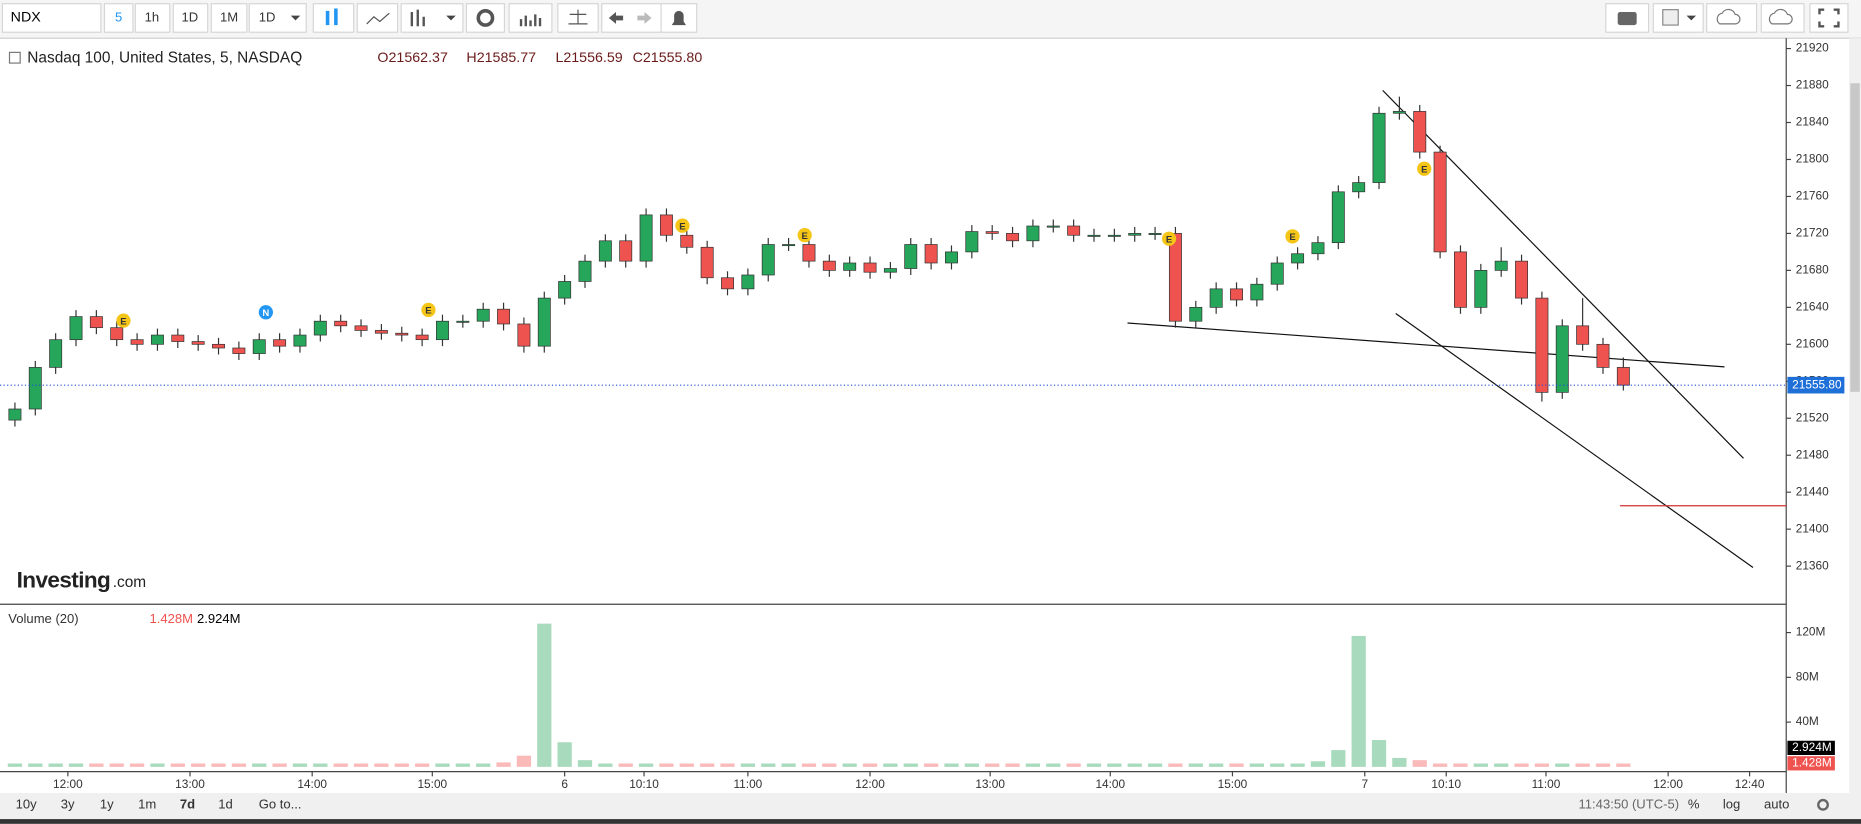  I want to click on icon, so click(578, 17).